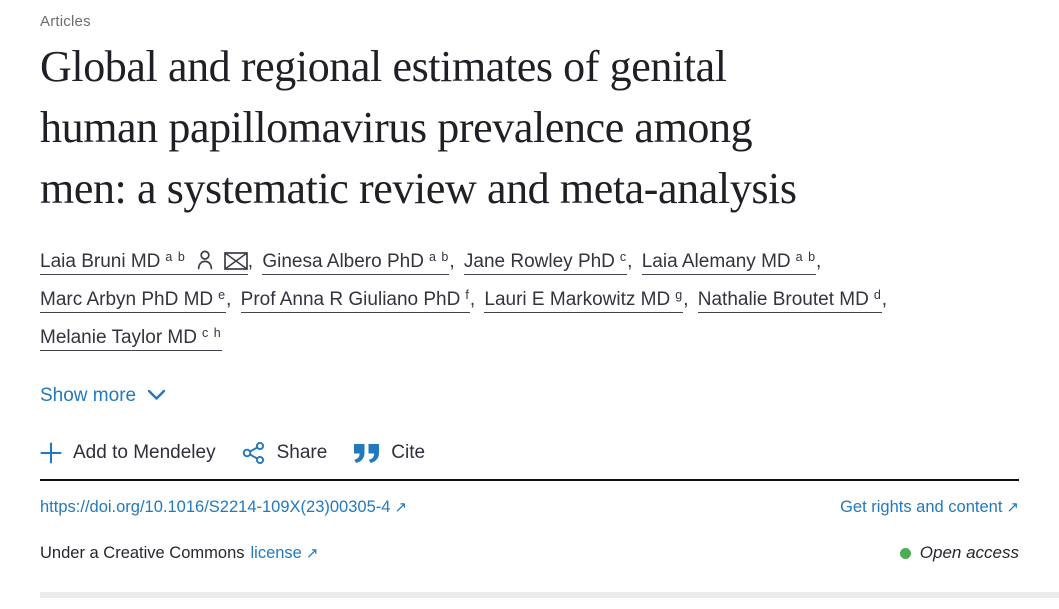  What do you see at coordinates (156, 396) in the screenshot?
I see `chevron-down-icon` at bounding box center [156, 396].